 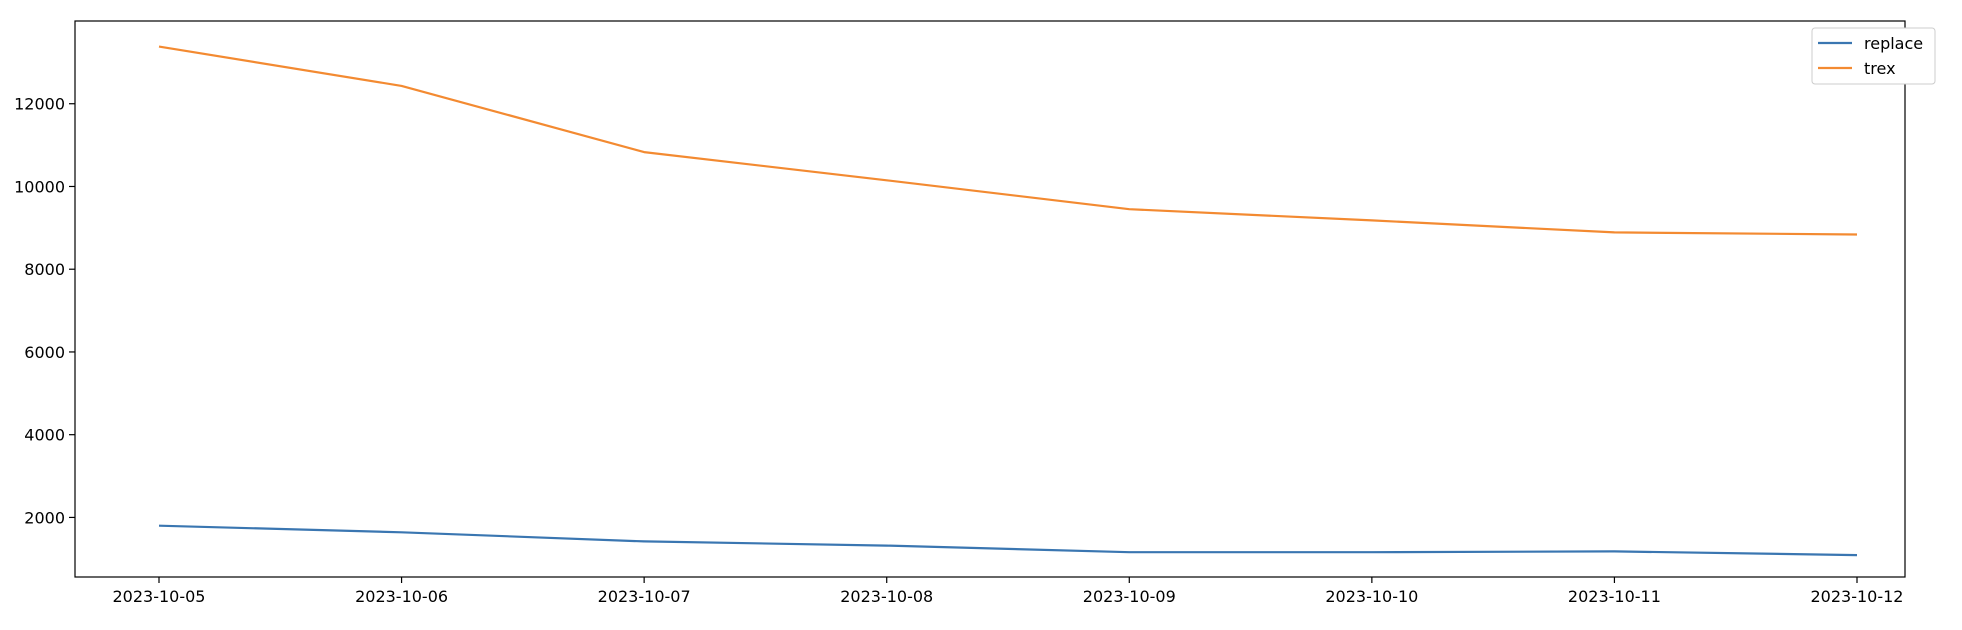 I want to click on x-tick-label: 2023-10-06, so click(x=401, y=596).